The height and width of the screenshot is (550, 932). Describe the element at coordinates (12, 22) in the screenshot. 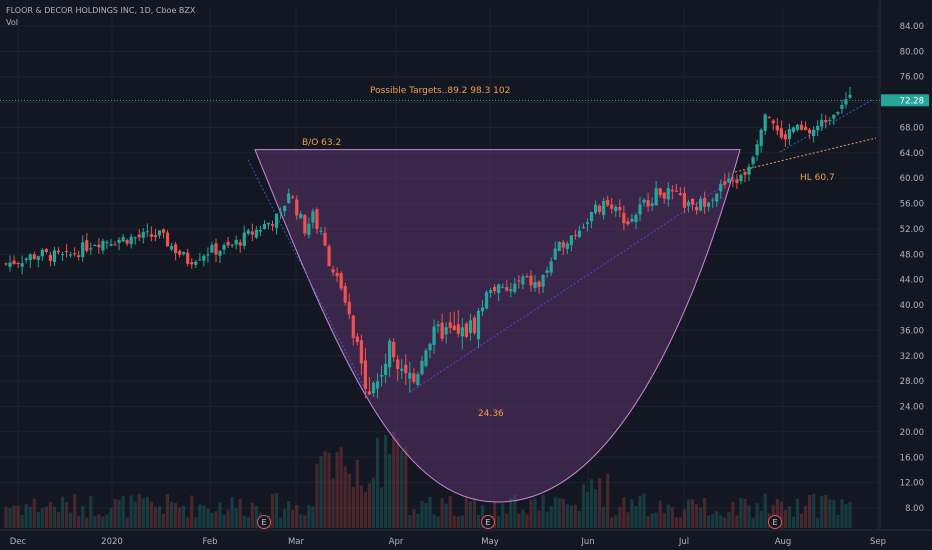

I see `volume-label: Vol` at that location.